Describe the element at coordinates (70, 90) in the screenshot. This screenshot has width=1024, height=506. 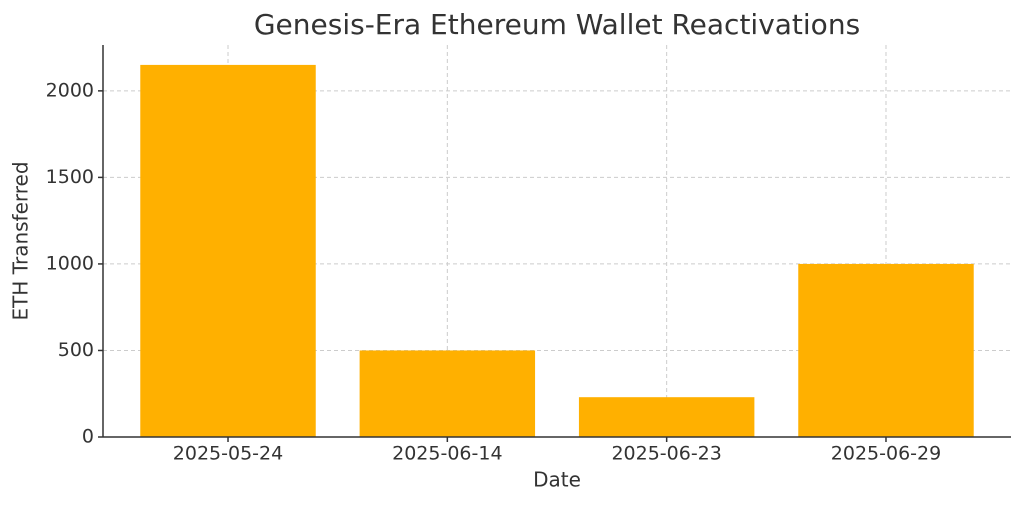
I see `y-tick-label: 2000` at that location.